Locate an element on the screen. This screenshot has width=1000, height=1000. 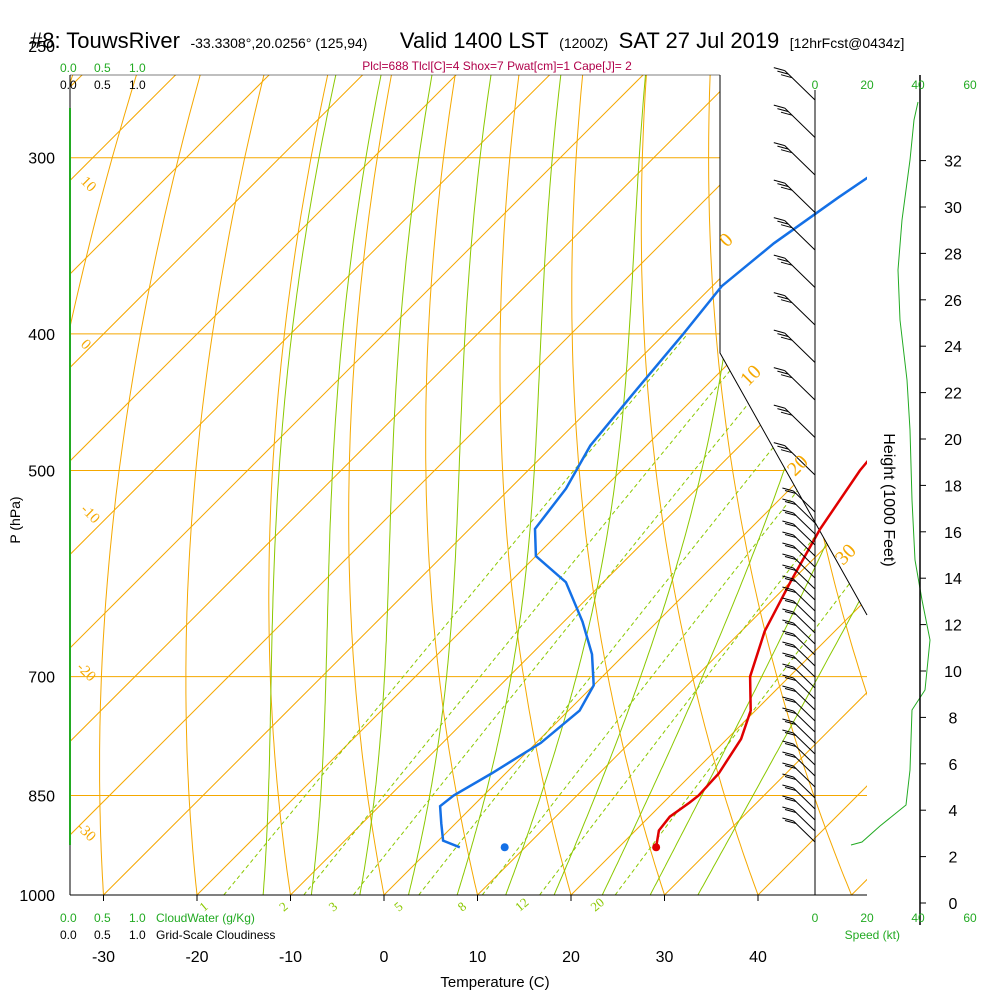
diagonal-edge is located at coordinates (793, 345).